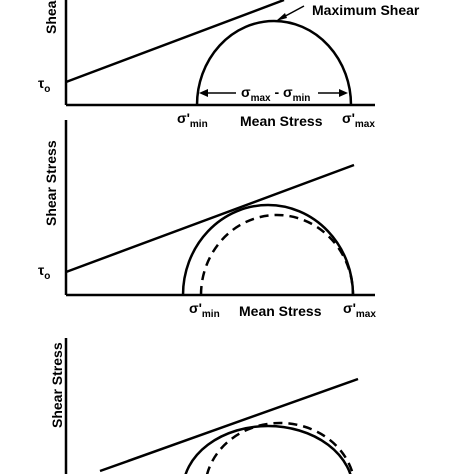  I want to click on panel-1-failure-envelope, so click(175, 42).